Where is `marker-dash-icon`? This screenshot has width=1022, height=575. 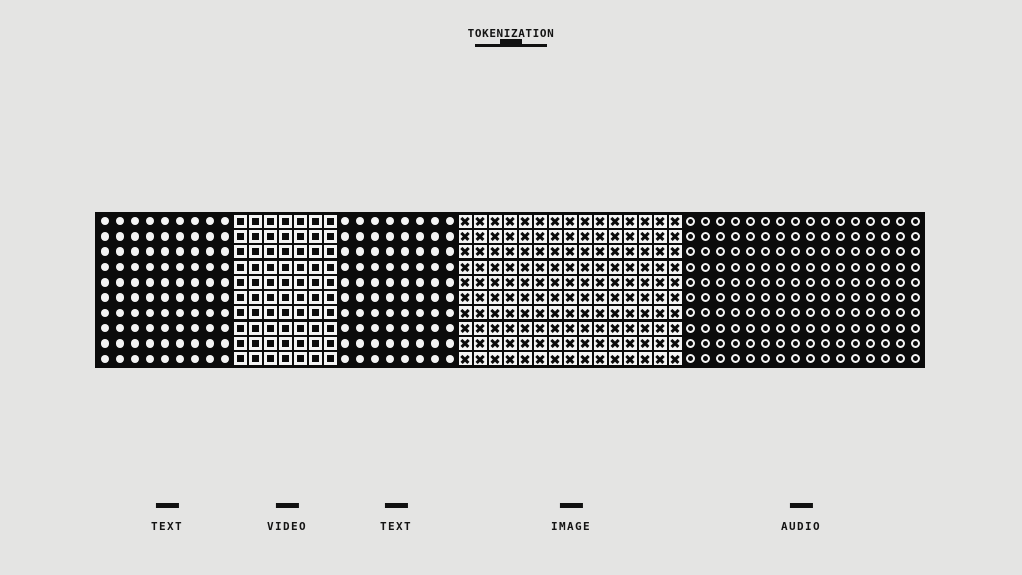 marker-dash-icon is located at coordinates (396, 505).